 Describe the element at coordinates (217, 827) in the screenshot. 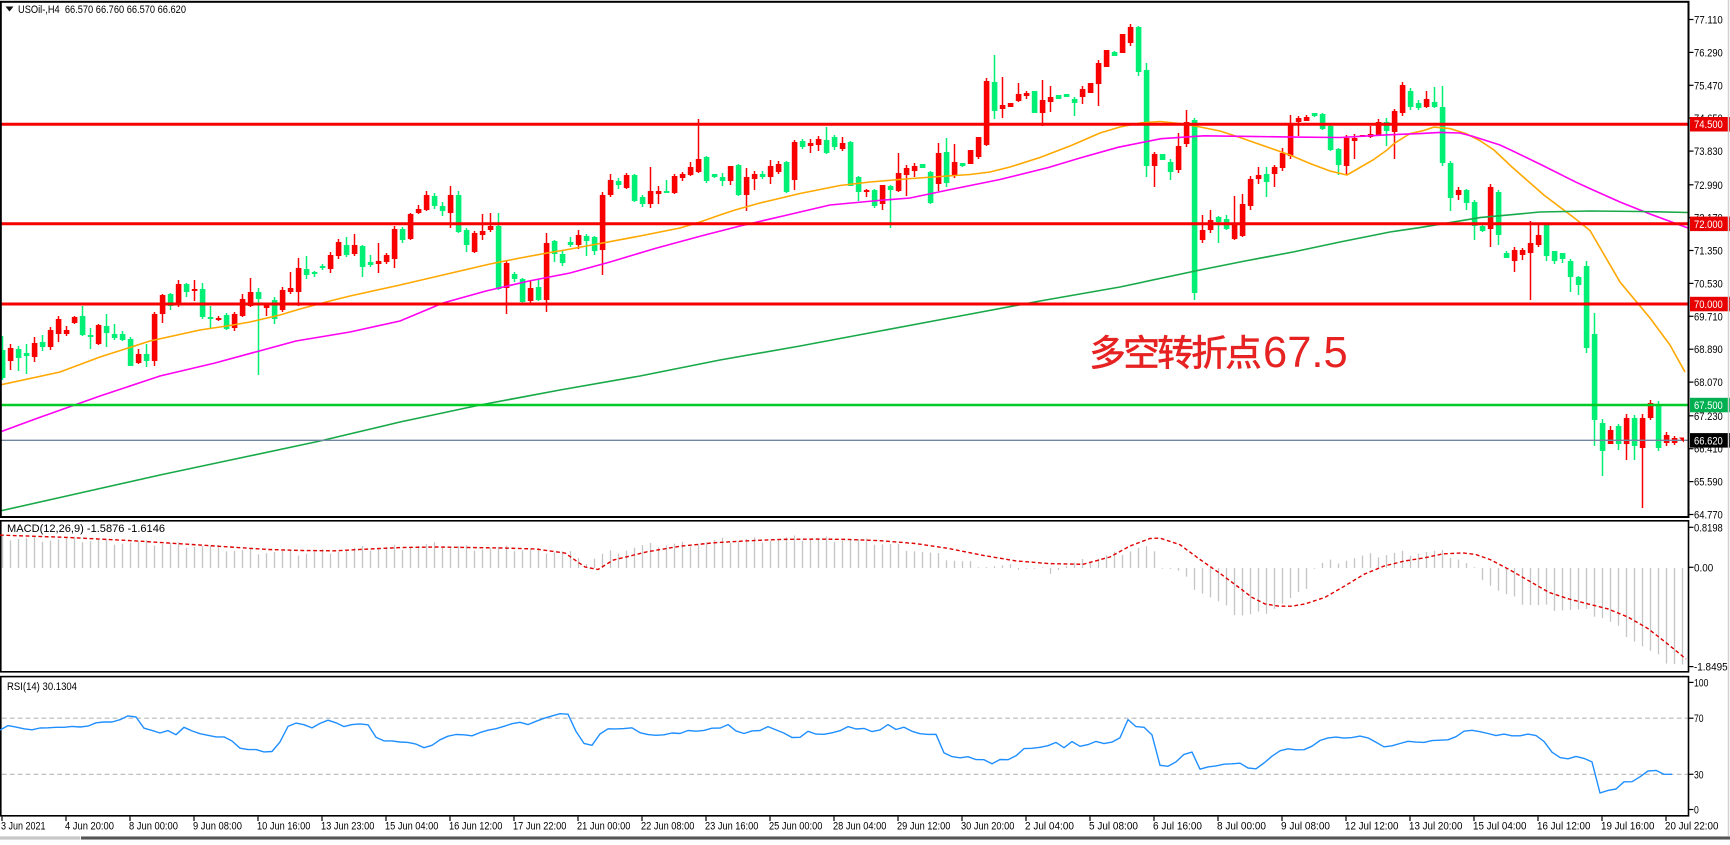

I see `svg-text: 9 Jun 08:00` at that location.